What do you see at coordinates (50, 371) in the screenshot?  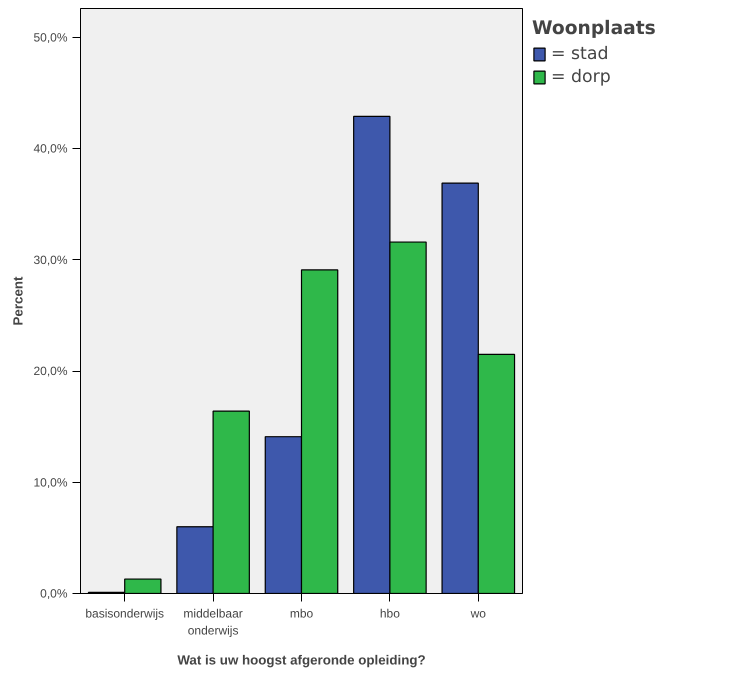 I see `y-tick-label: 20,0%` at bounding box center [50, 371].